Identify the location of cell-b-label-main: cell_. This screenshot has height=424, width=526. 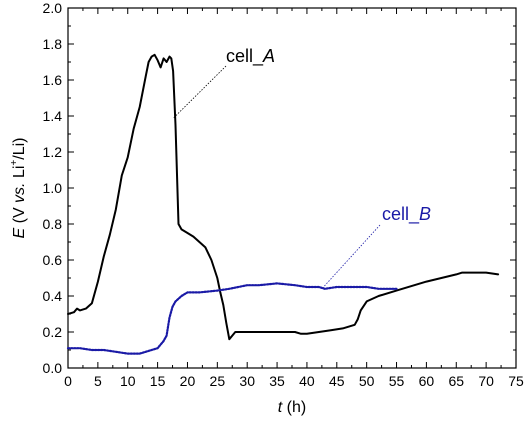
(401, 214).